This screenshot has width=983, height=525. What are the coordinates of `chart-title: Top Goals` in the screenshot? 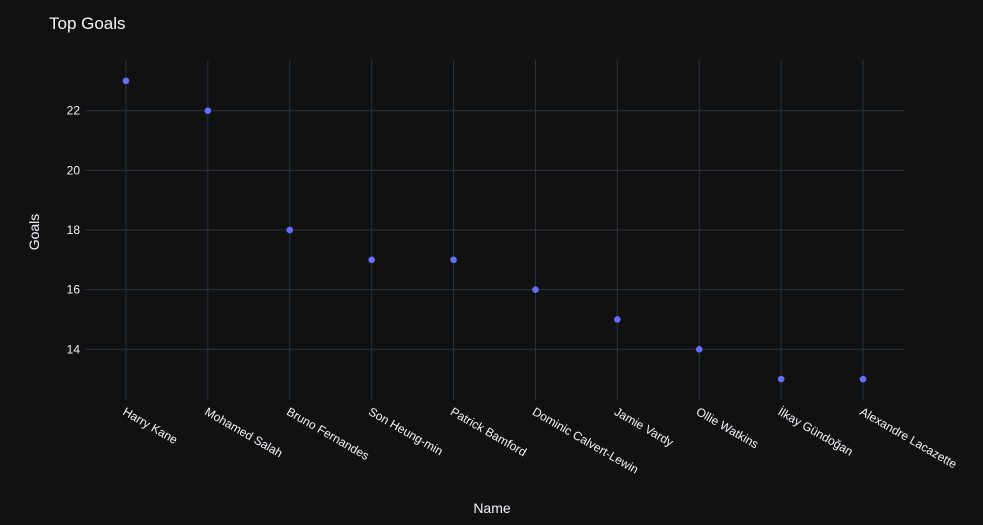 It's located at (87, 23).